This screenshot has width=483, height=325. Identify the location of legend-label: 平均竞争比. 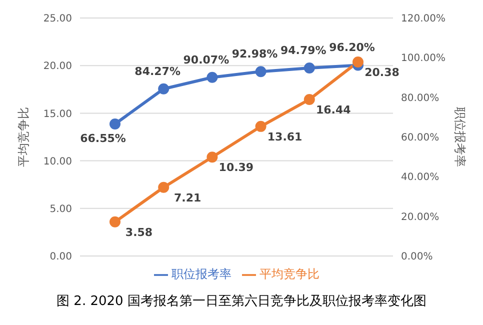
(290, 274).